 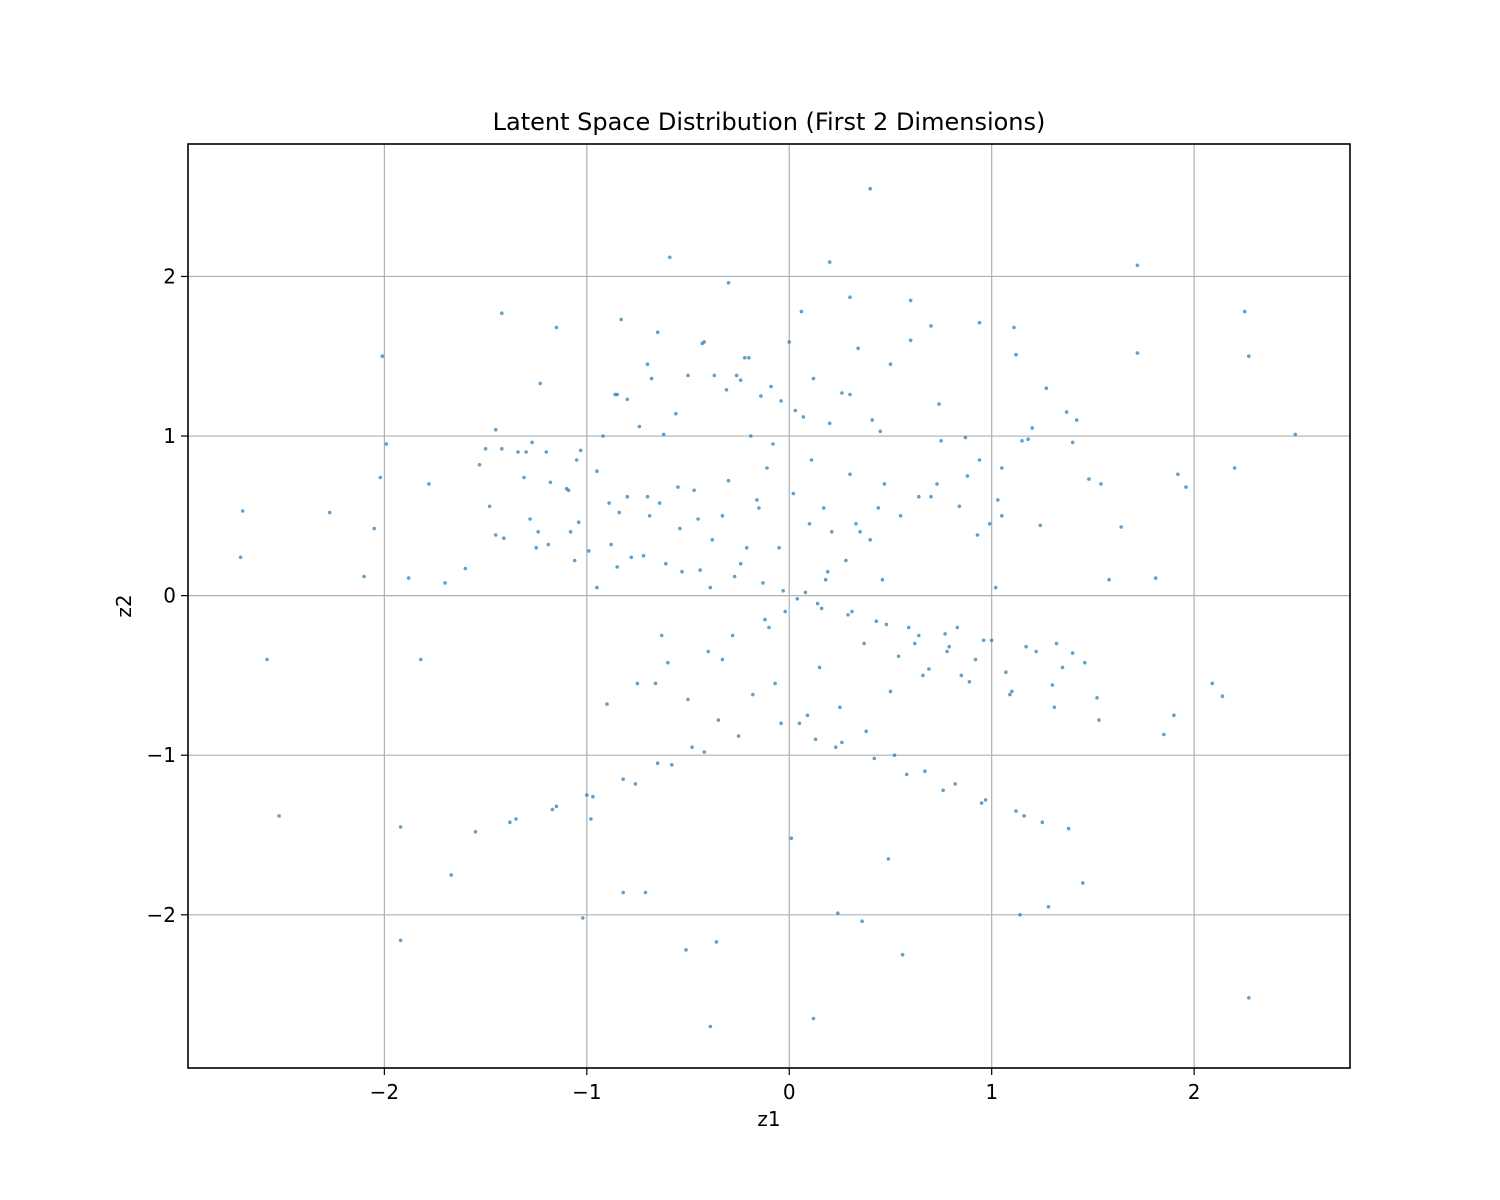 I want to click on y-tick-label: 1, so click(x=169, y=436).